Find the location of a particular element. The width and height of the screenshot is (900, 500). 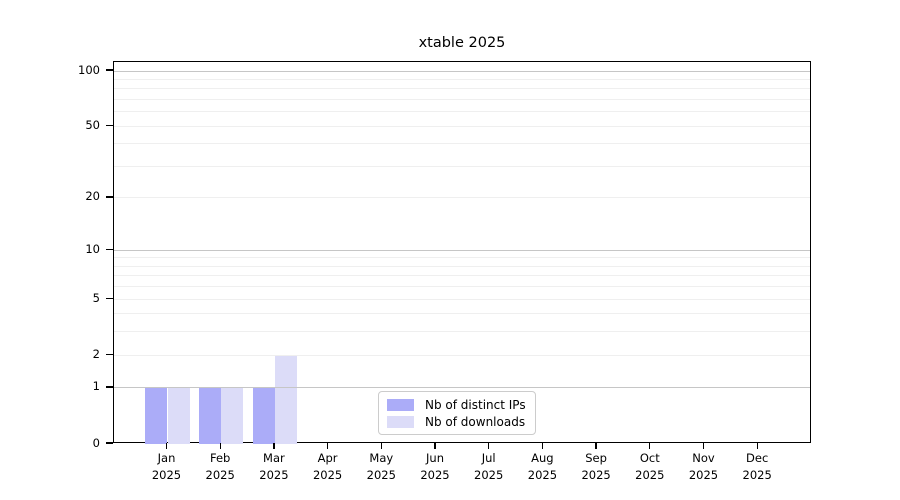

x-axis-tick-label: Dec 2025 is located at coordinates (757, 466).